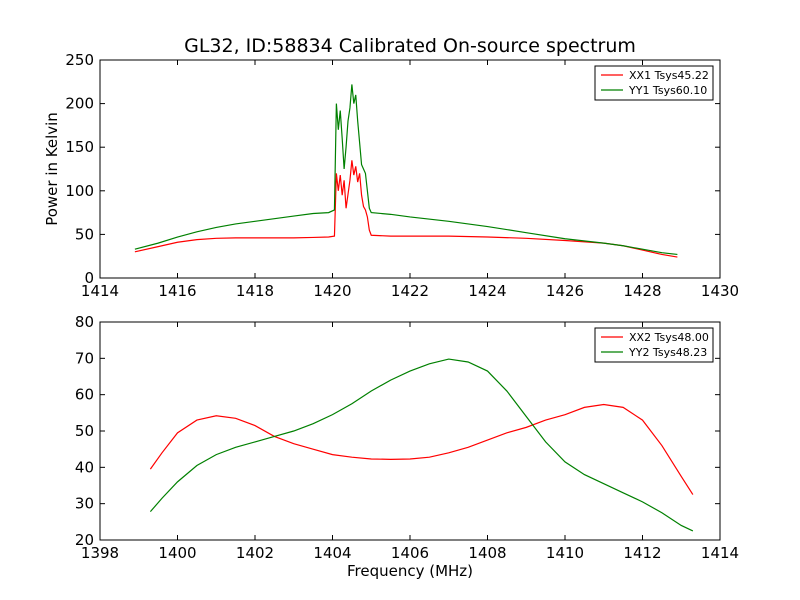 This screenshot has width=800, height=600. Describe the element at coordinates (52, 169) in the screenshot. I see `top-y-axis-label: Power in Kelvin` at that location.